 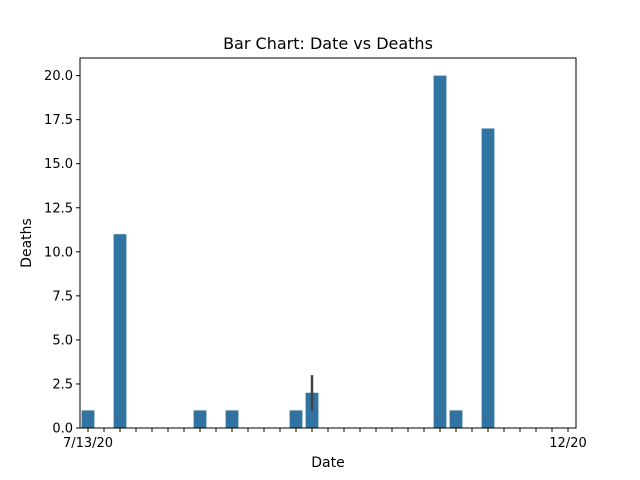 What do you see at coordinates (58, 252) in the screenshot?
I see `y-tick-label: 10.0` at bounding box center [58, 252].